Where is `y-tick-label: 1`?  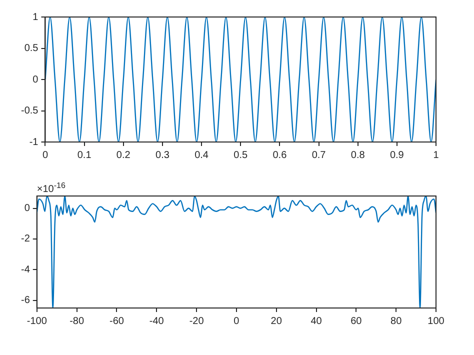 y-tick-label: 1 is located at coordinates (35, 17).